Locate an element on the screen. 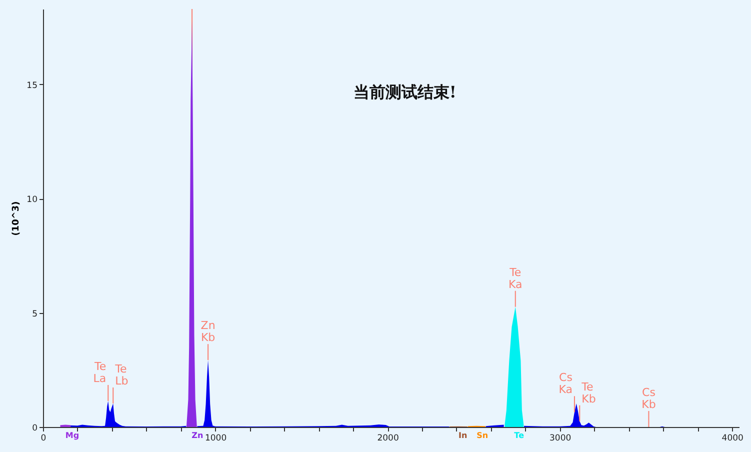  x-tick-label: 3000 is located at coordinates (561, 439).